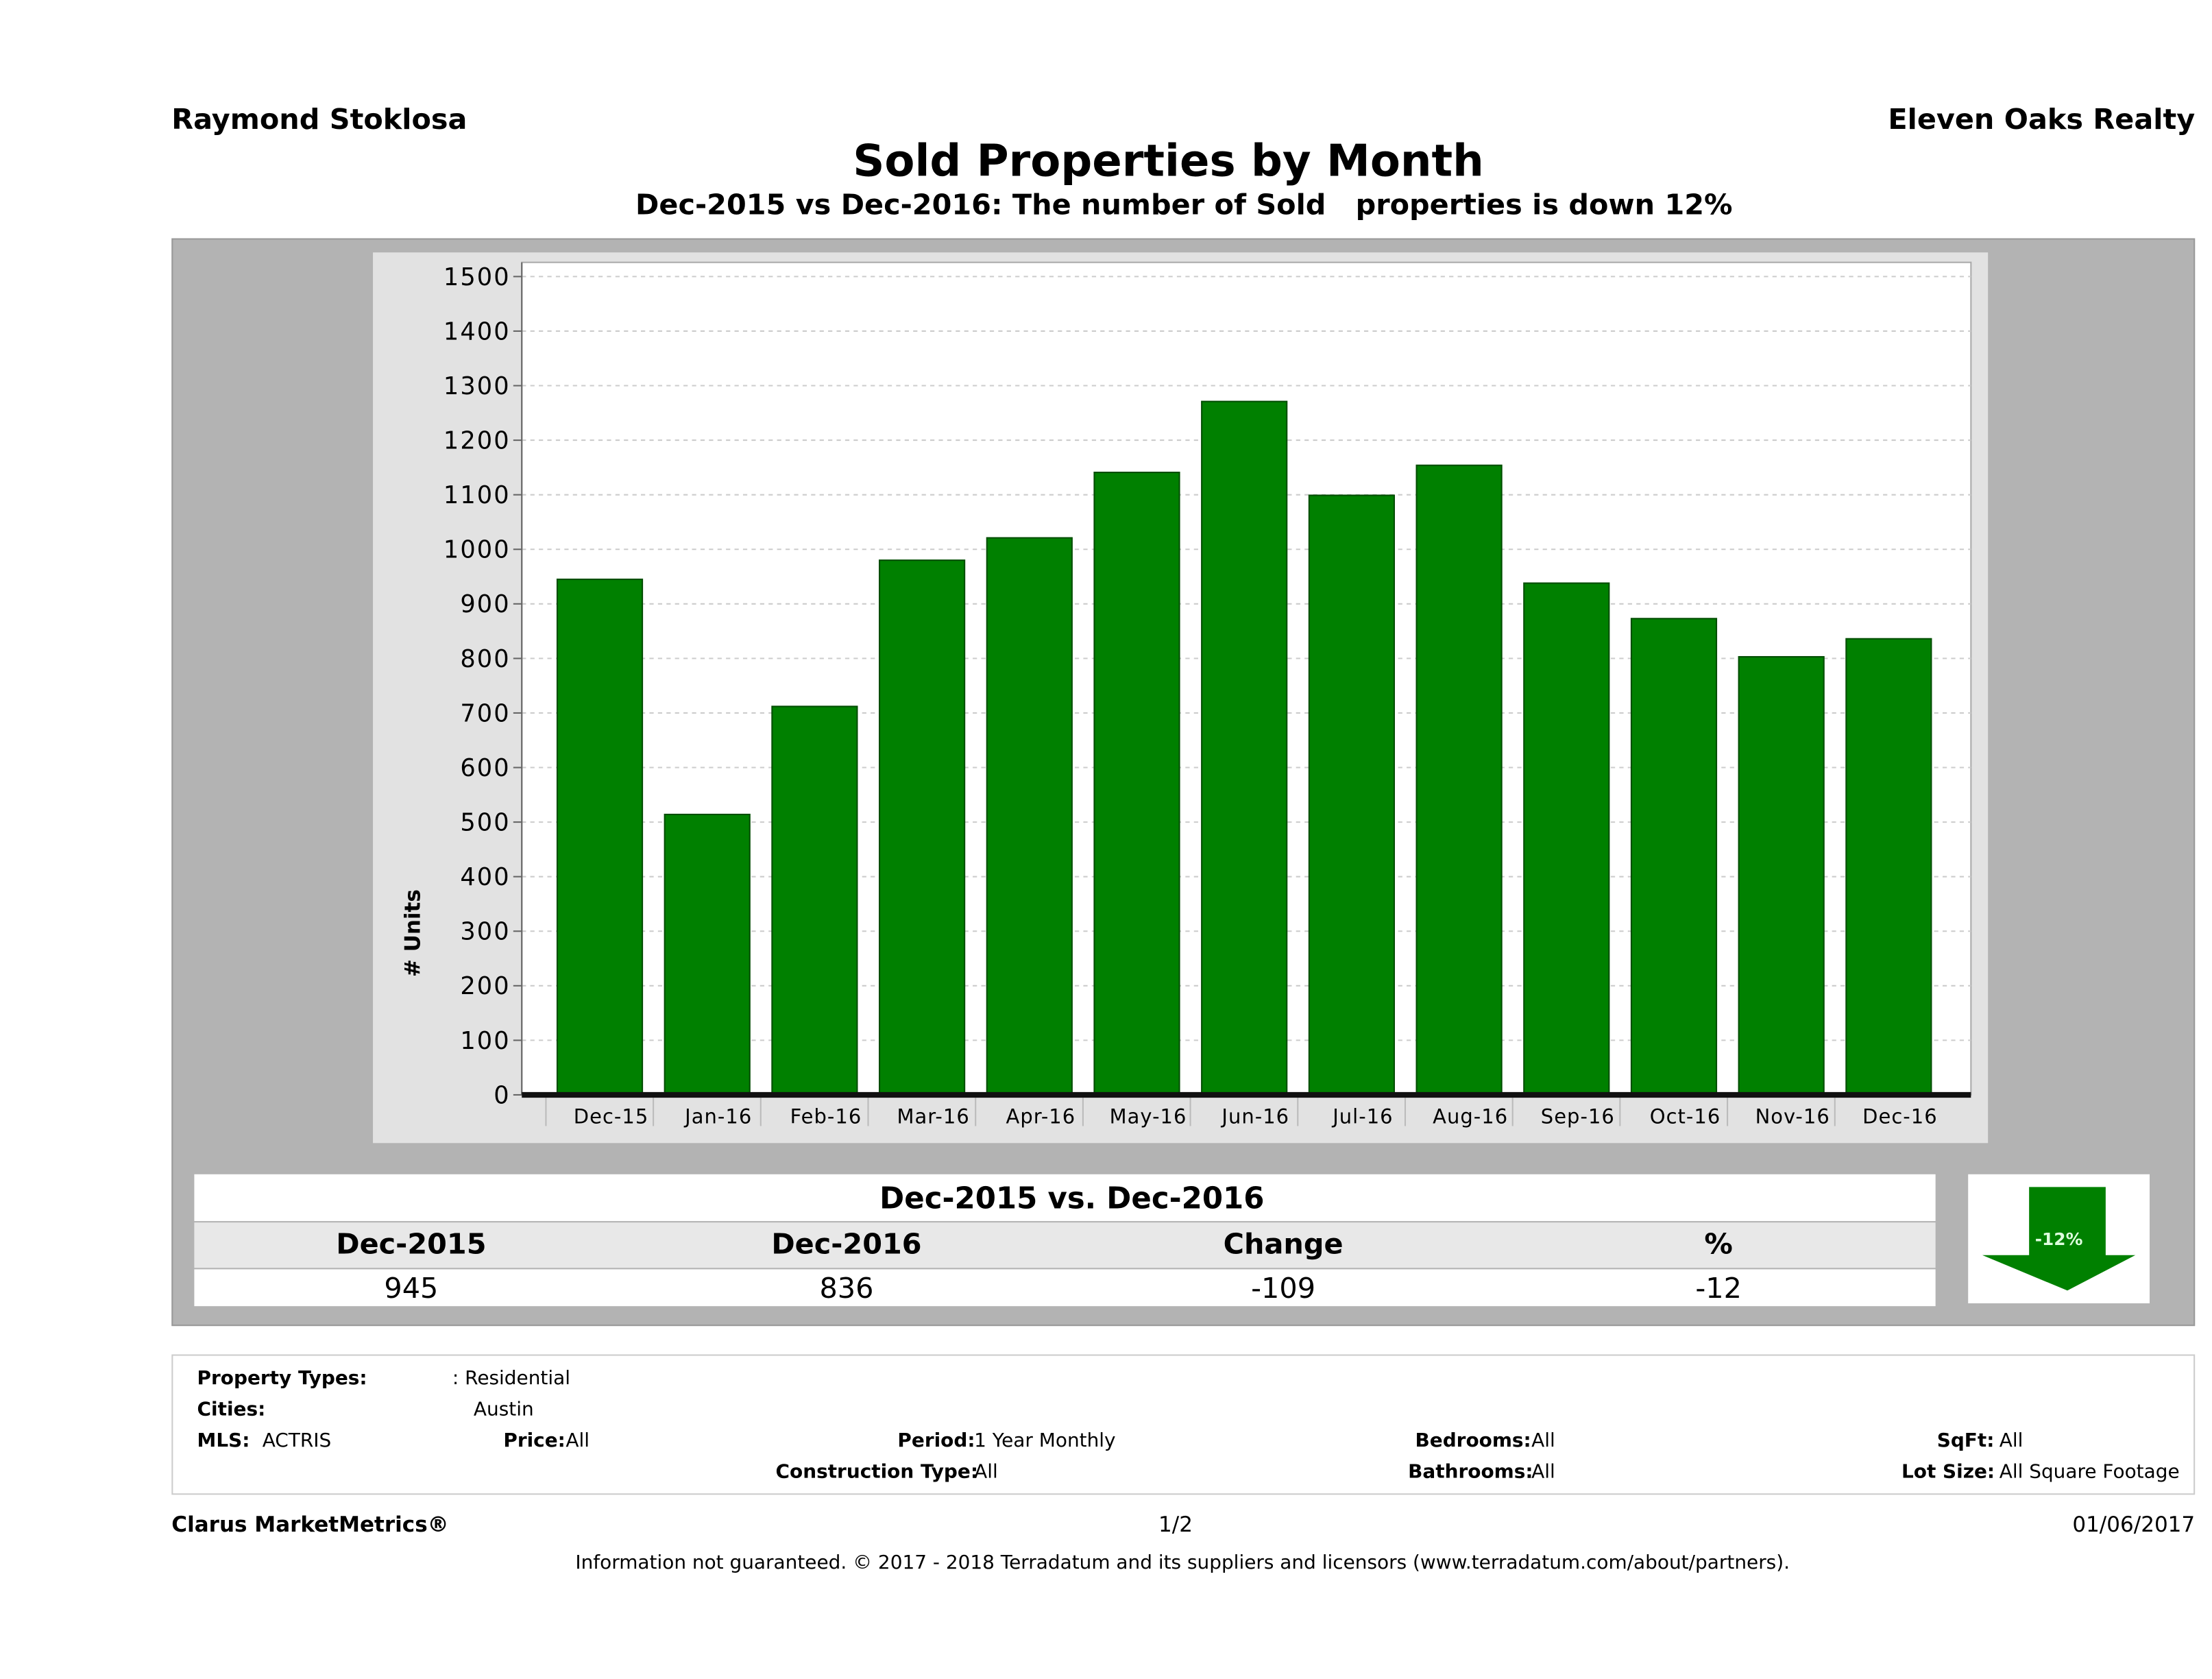 The image size is (2212, 1679). I want to click on change-badge: -12%, so click(2059, 1239).